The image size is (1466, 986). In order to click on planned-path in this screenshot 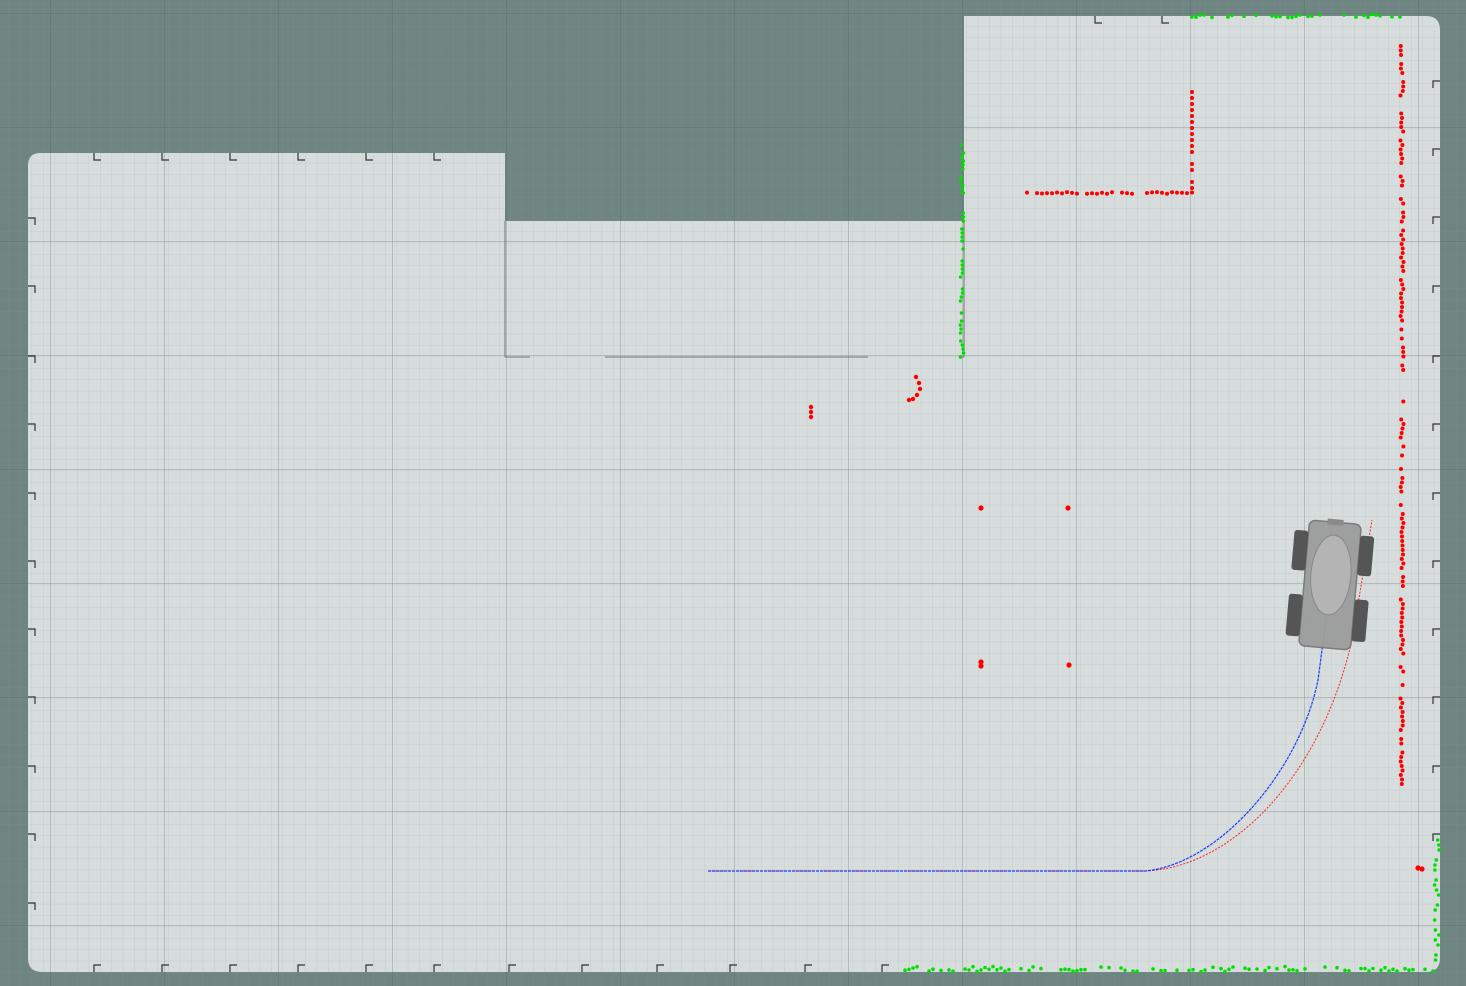, I will do `click(1019, 730)`.